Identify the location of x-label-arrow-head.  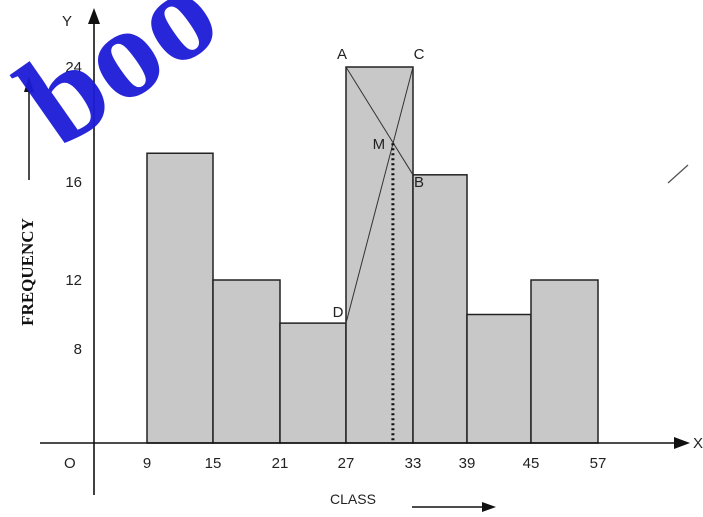
(489, 507).